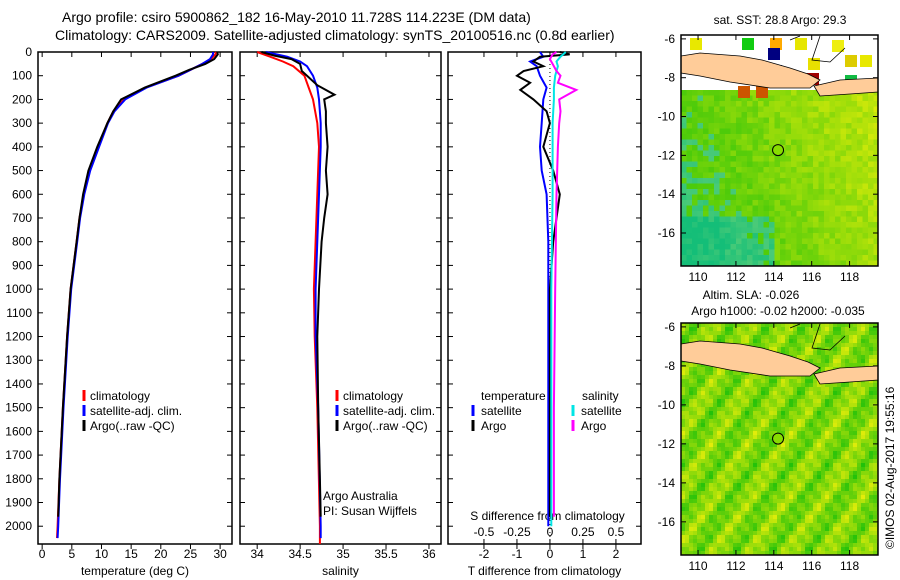 This screenshot has height=580, width=900. Describe the element at coordinates (773, 566) in the screenshot. I see `lon-tick-label: 114` at that location.